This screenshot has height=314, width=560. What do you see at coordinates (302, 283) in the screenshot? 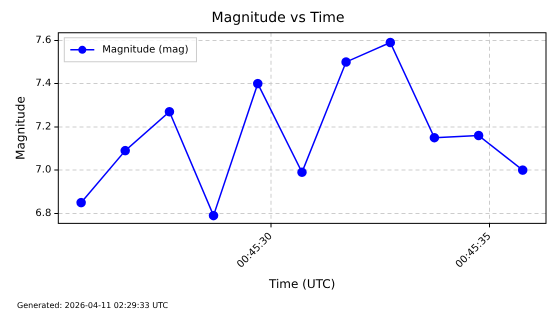
I see `x-axis-title: Time (UTC)` at bounding box center [302, 283].